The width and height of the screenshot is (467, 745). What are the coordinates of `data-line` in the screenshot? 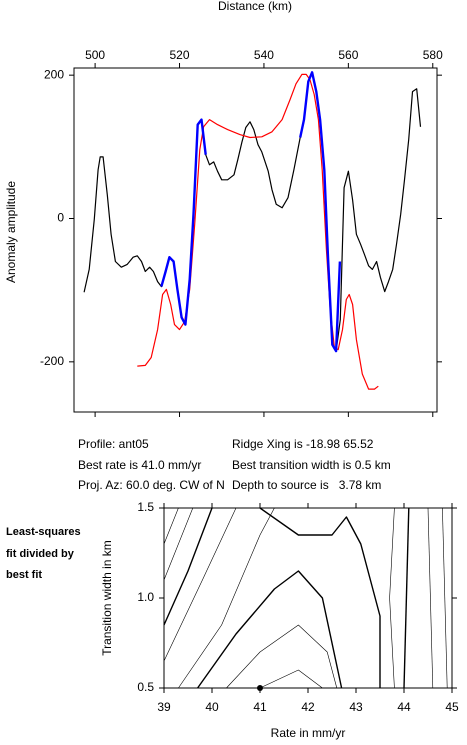 It's located at (251, 212).